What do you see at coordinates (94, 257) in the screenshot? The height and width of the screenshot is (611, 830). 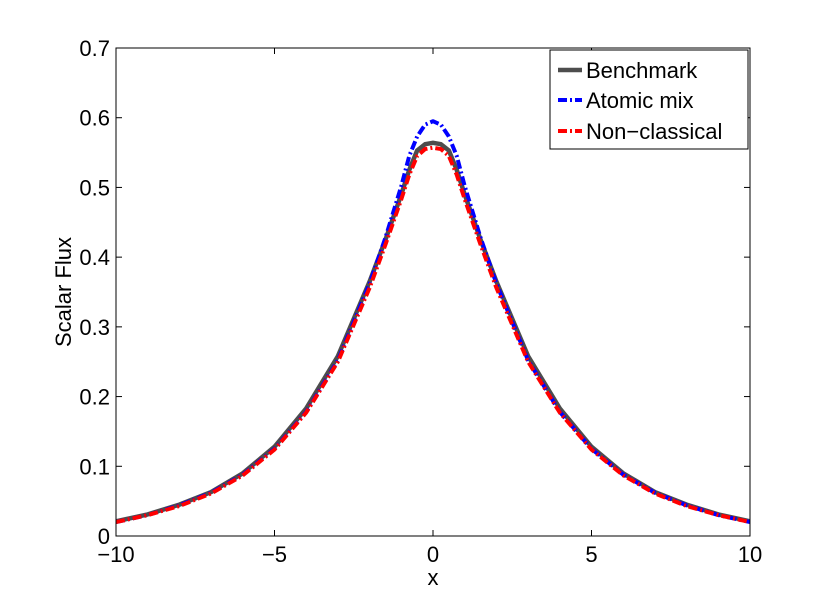 I see `y-tick-label: 0.4` at bounding box center [94, 257].